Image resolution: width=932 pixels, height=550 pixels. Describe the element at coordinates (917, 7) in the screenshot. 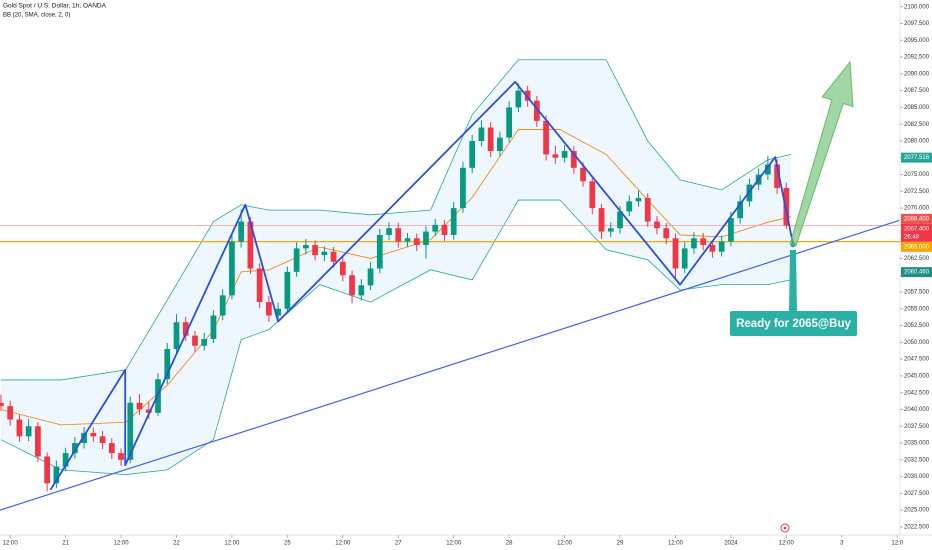

I see `y-tick-label: 2100.000` at that location.